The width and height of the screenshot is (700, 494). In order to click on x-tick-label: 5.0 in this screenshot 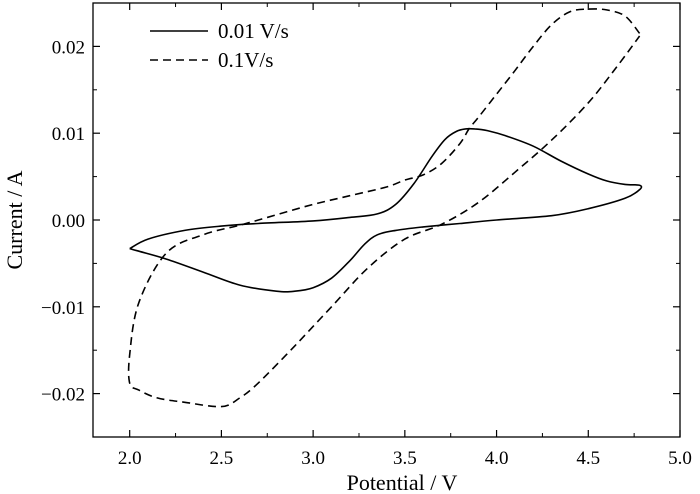, I will do `click(680, 458)`.